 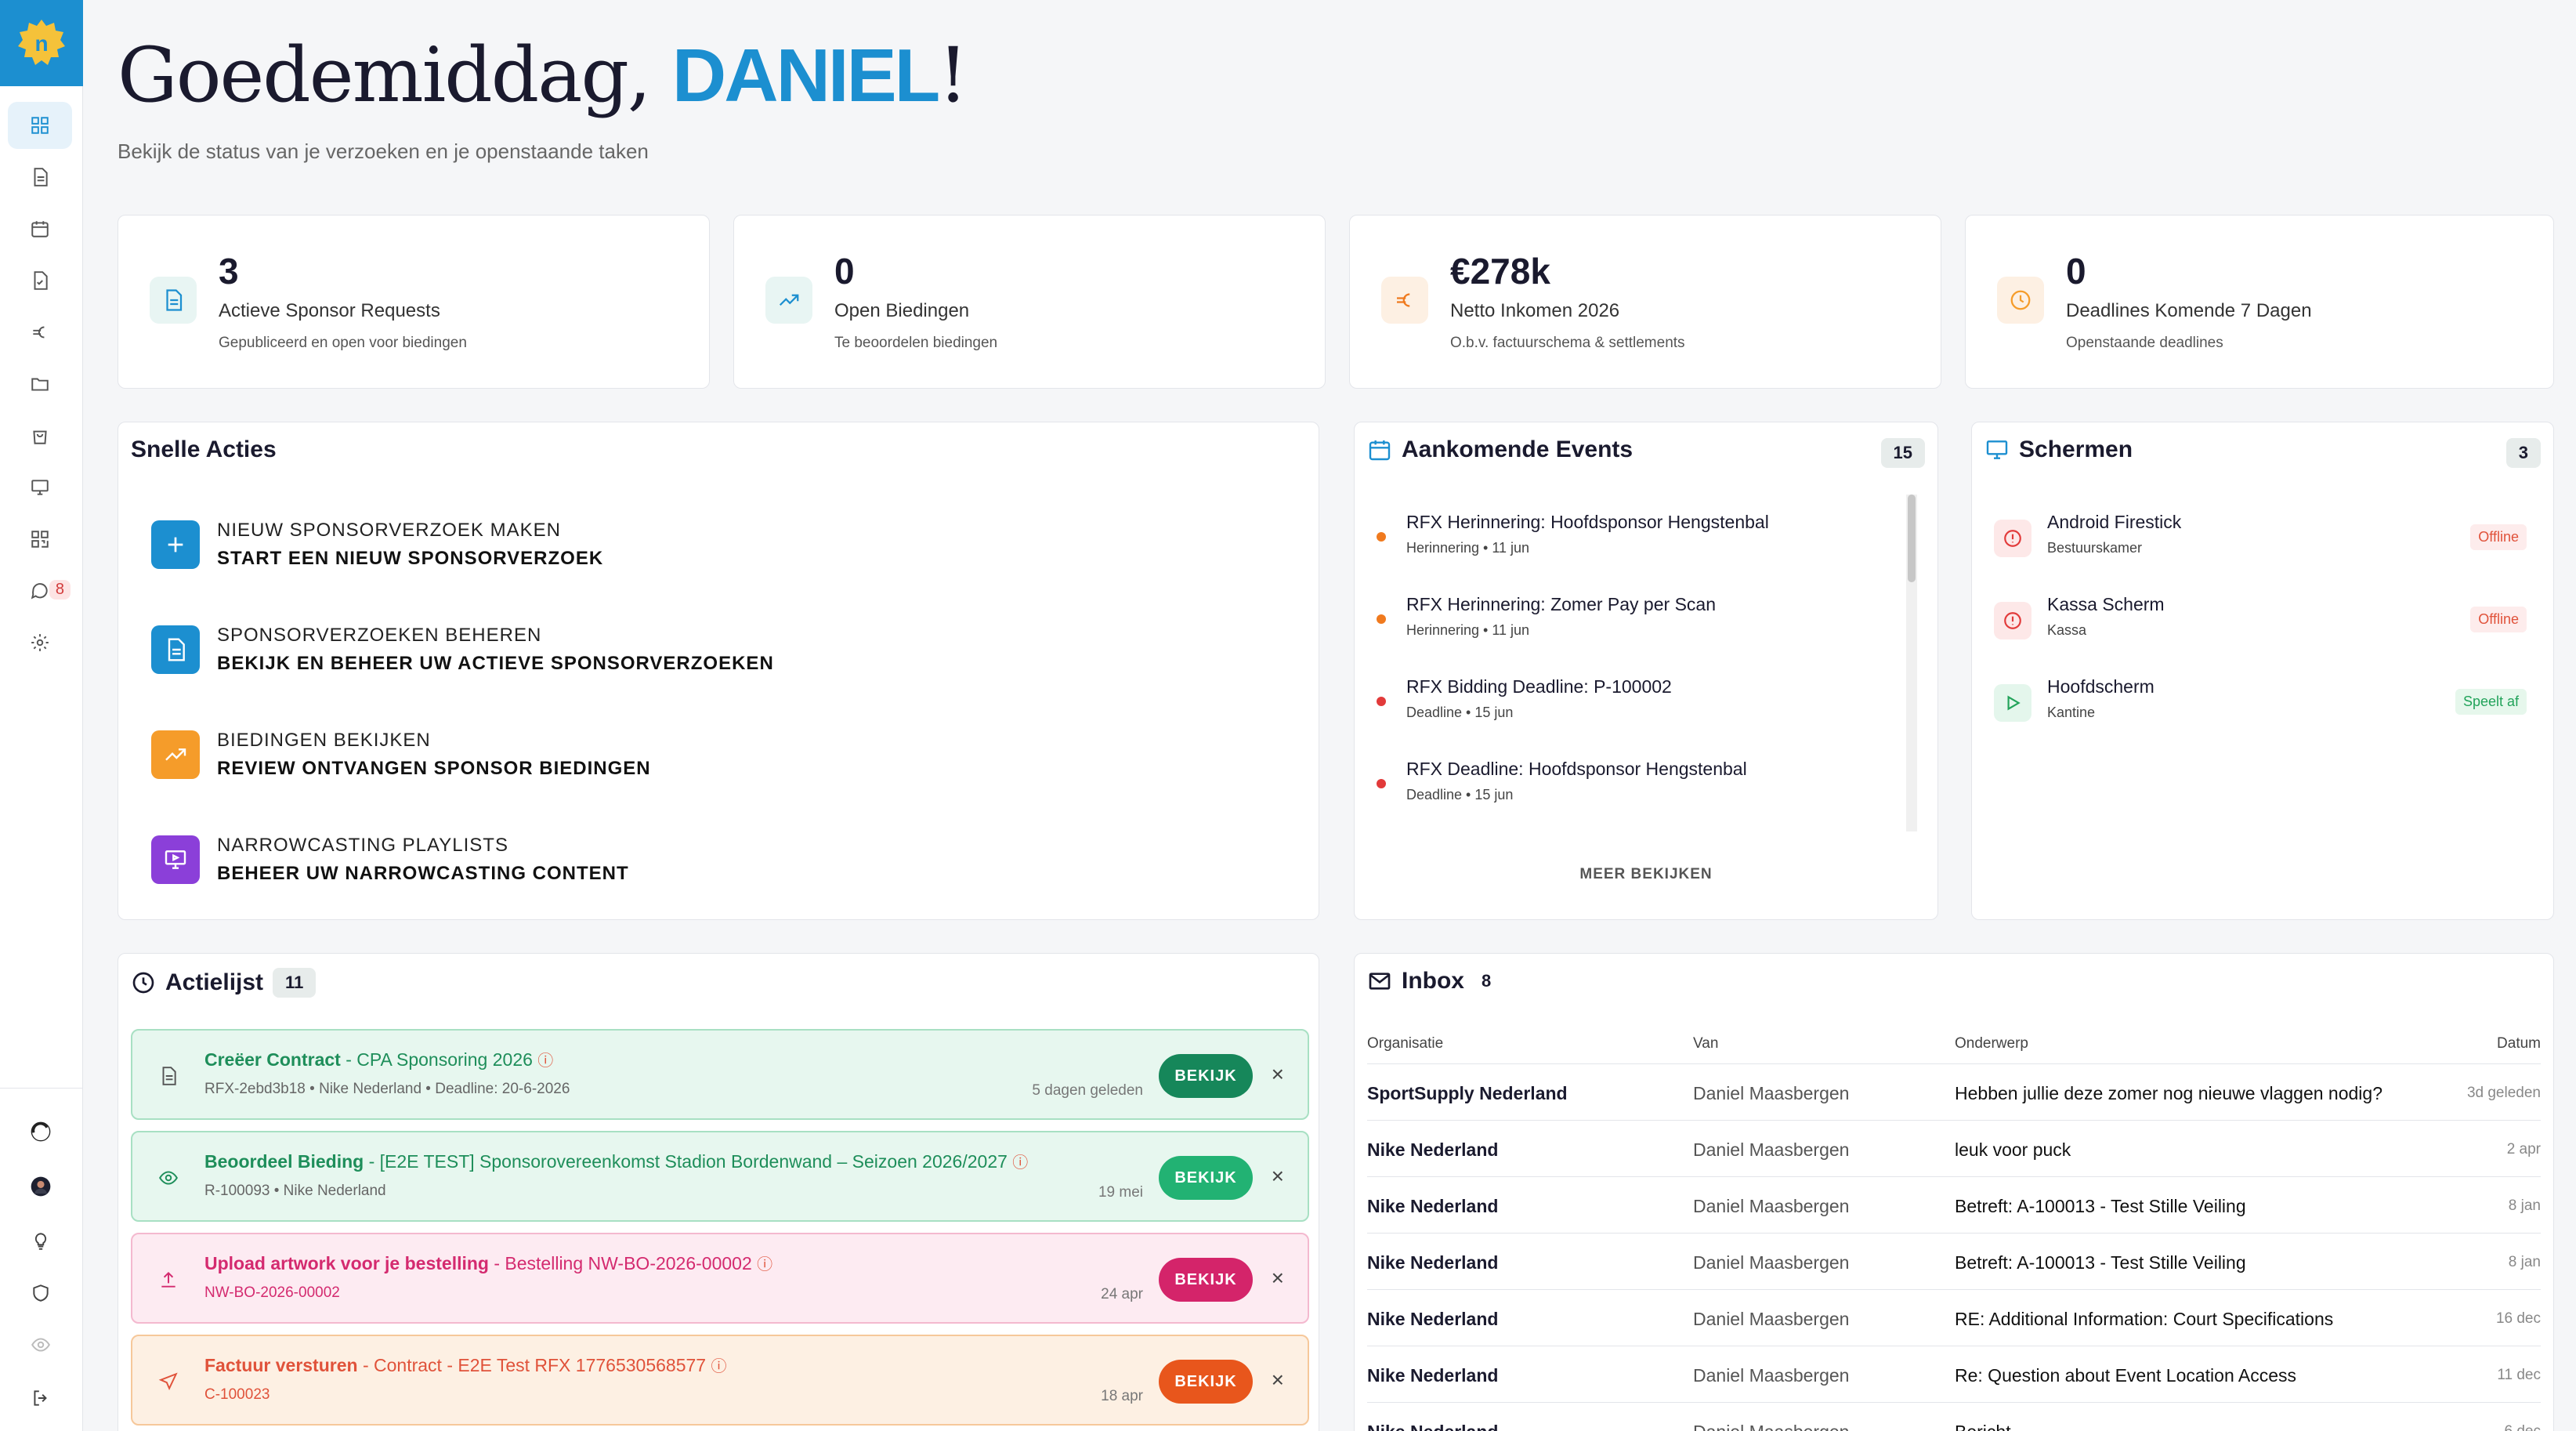 What do you see at coordinates (1561, 604) in the screenshot?
I see `event-title: RFX Herinnering: Zomer Pay per Scan` at bounding box center [1561, 604].